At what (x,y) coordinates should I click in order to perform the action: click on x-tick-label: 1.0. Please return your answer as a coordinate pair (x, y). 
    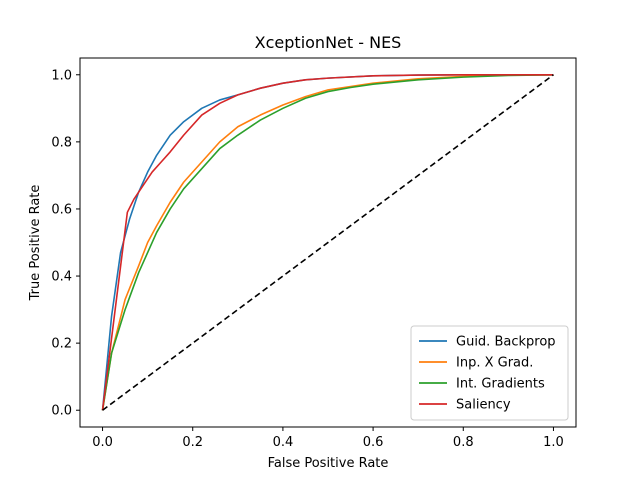
    Looking at the image, I should click on (553, 442).